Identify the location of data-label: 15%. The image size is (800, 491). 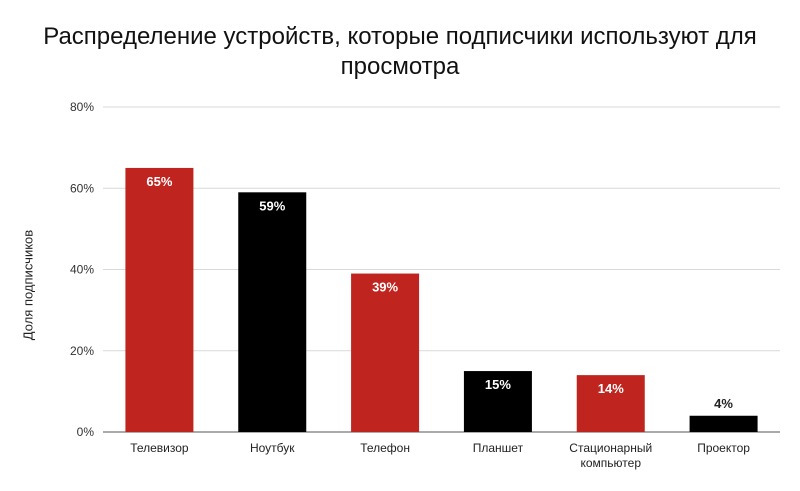
(498, 384).